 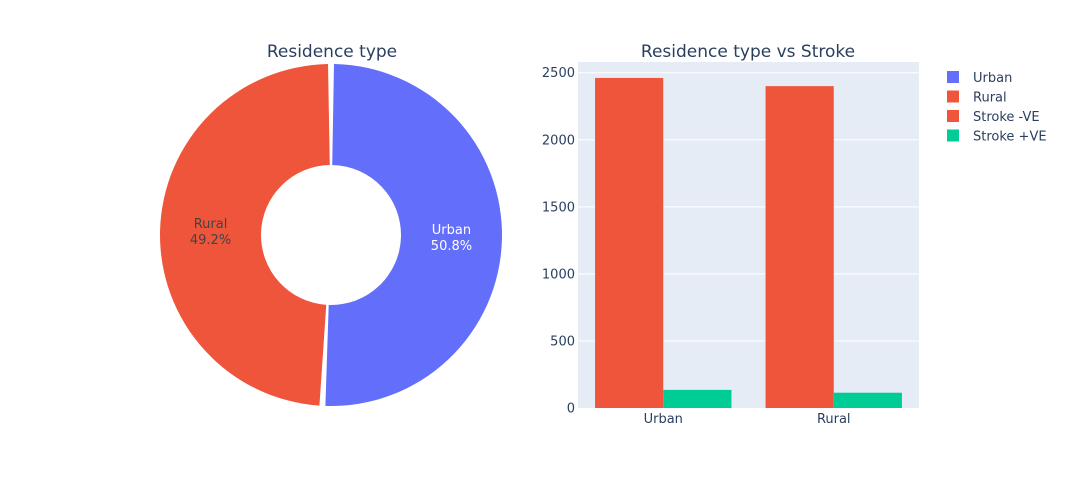 I want to click on pie-slice-percent: 49.2%, so click(x=210, y=240).